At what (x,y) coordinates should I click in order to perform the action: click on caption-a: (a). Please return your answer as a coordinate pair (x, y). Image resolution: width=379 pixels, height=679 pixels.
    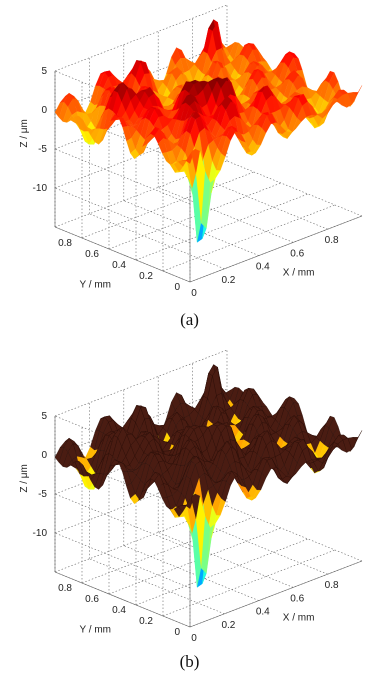
    Looking at the image, I should click on (189, 319).